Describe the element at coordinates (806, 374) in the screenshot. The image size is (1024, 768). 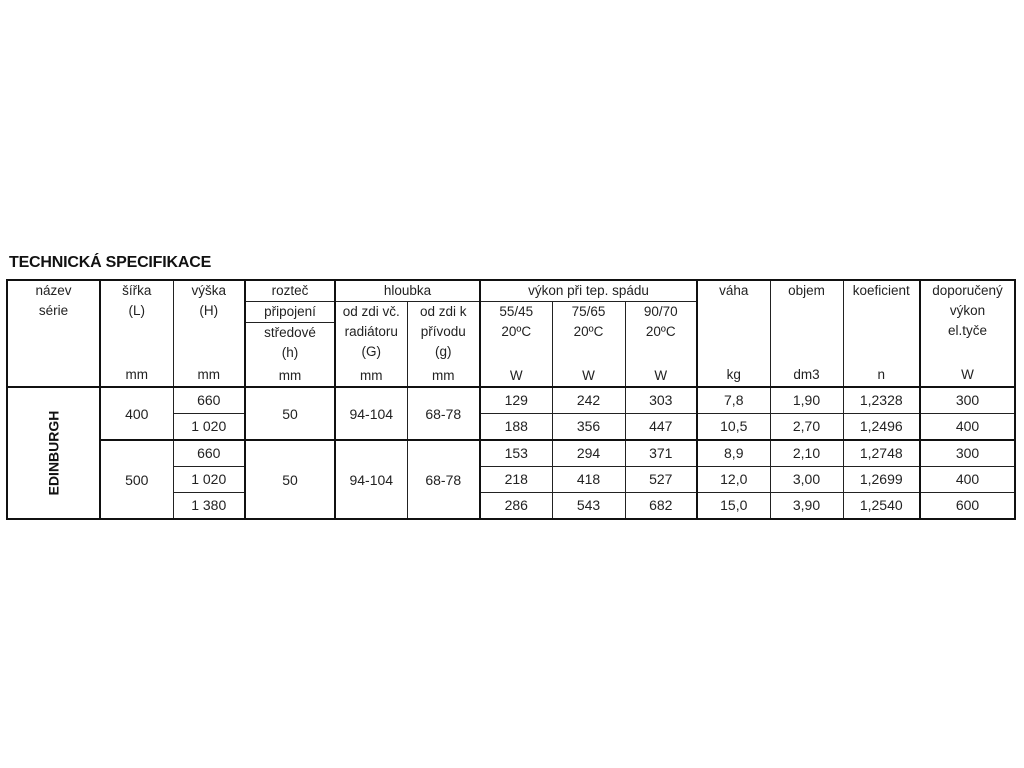
I see `unit: dm3` at that location.